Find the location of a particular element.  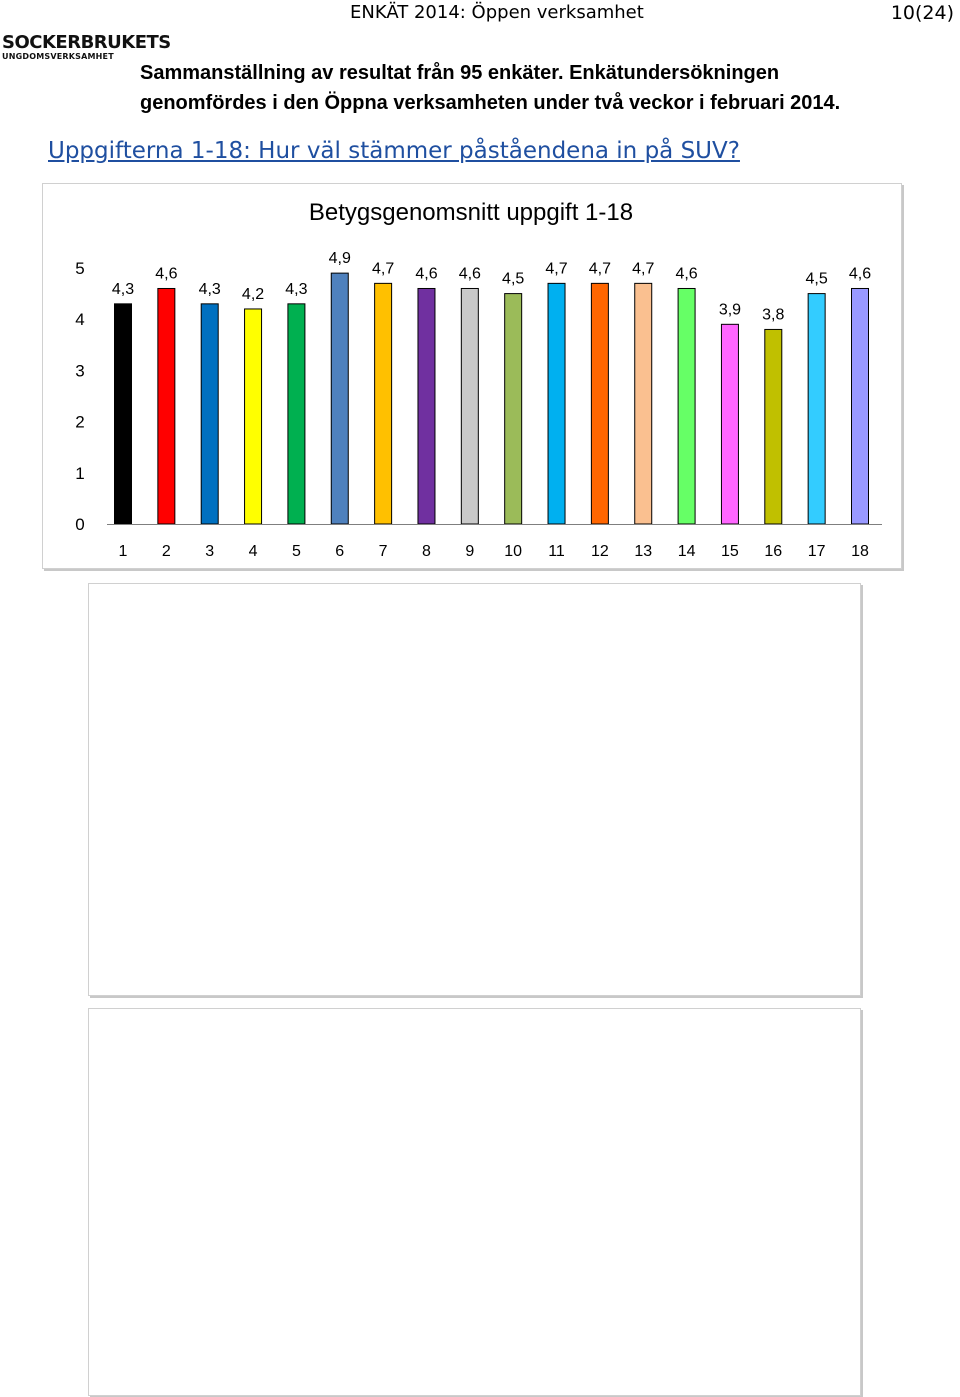

x-tick-label: 17 is located at coordinates (817, 551).